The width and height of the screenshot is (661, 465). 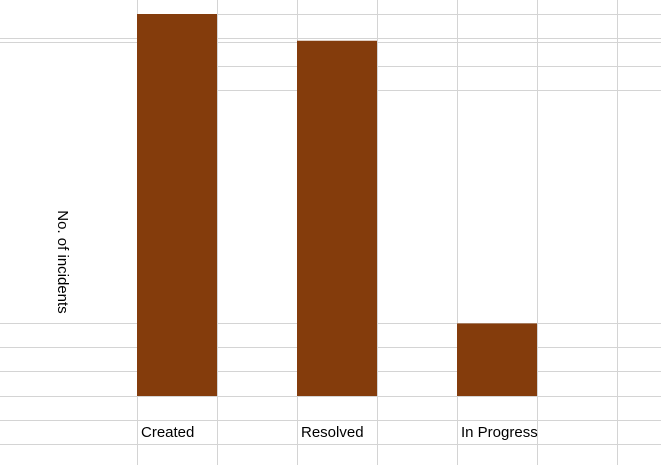 What do you see at coordinates (167, 432) in the screenshot?
I see `x-tick-label: Created` at bounding box center [167, 432].